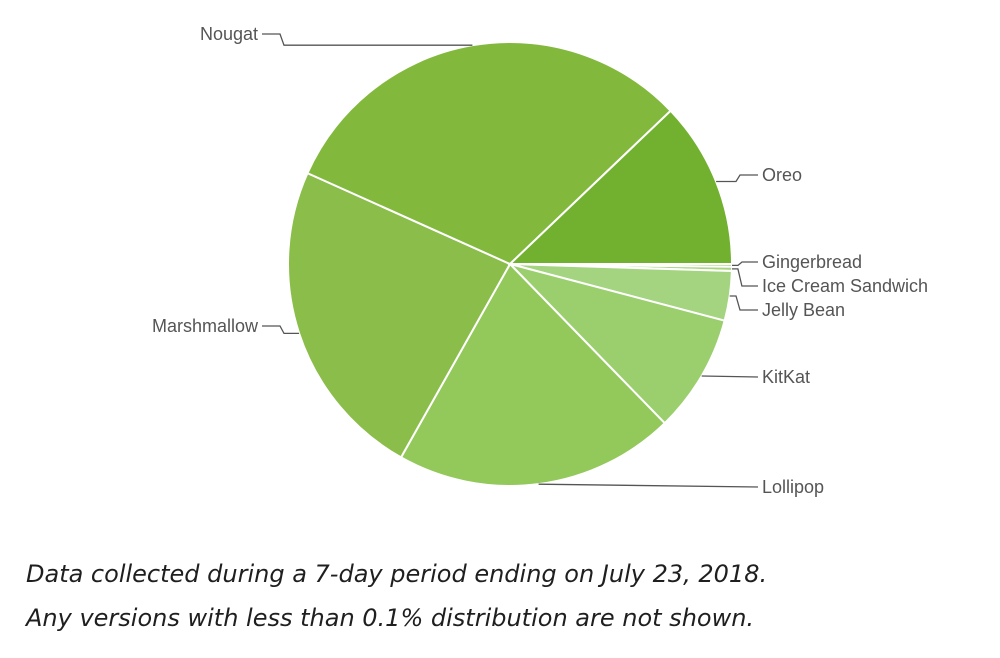 The image size is (1000, 658). Describe the element at coordinates (782, 175) in the screenshot. I see `slice-label-oreo: Oreo` at that location.